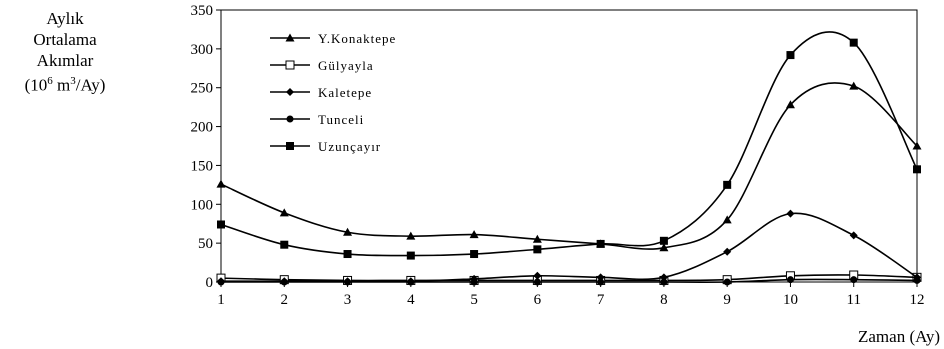  What do you see at coordinates (411, 300) in the screenshot?
I see `x-tick-label: 4` at bounding box center [411, 300].